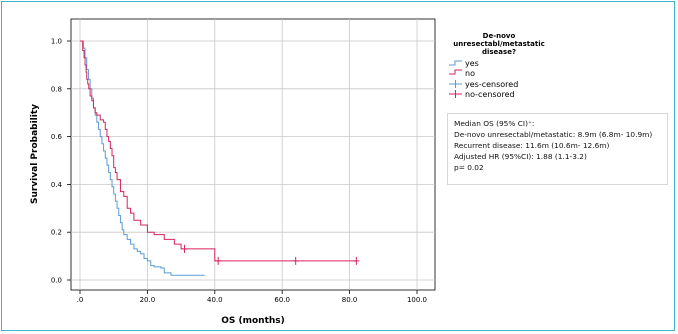 Image resolution: width=678 pixels, height=334 pixels. What do you see at coordinates (61, 161) in the screenshot?
I see `y-axis-ticks: 0.0 0.2 0.4 0.6 0.8 1.0` at bounding box center [61, 161].